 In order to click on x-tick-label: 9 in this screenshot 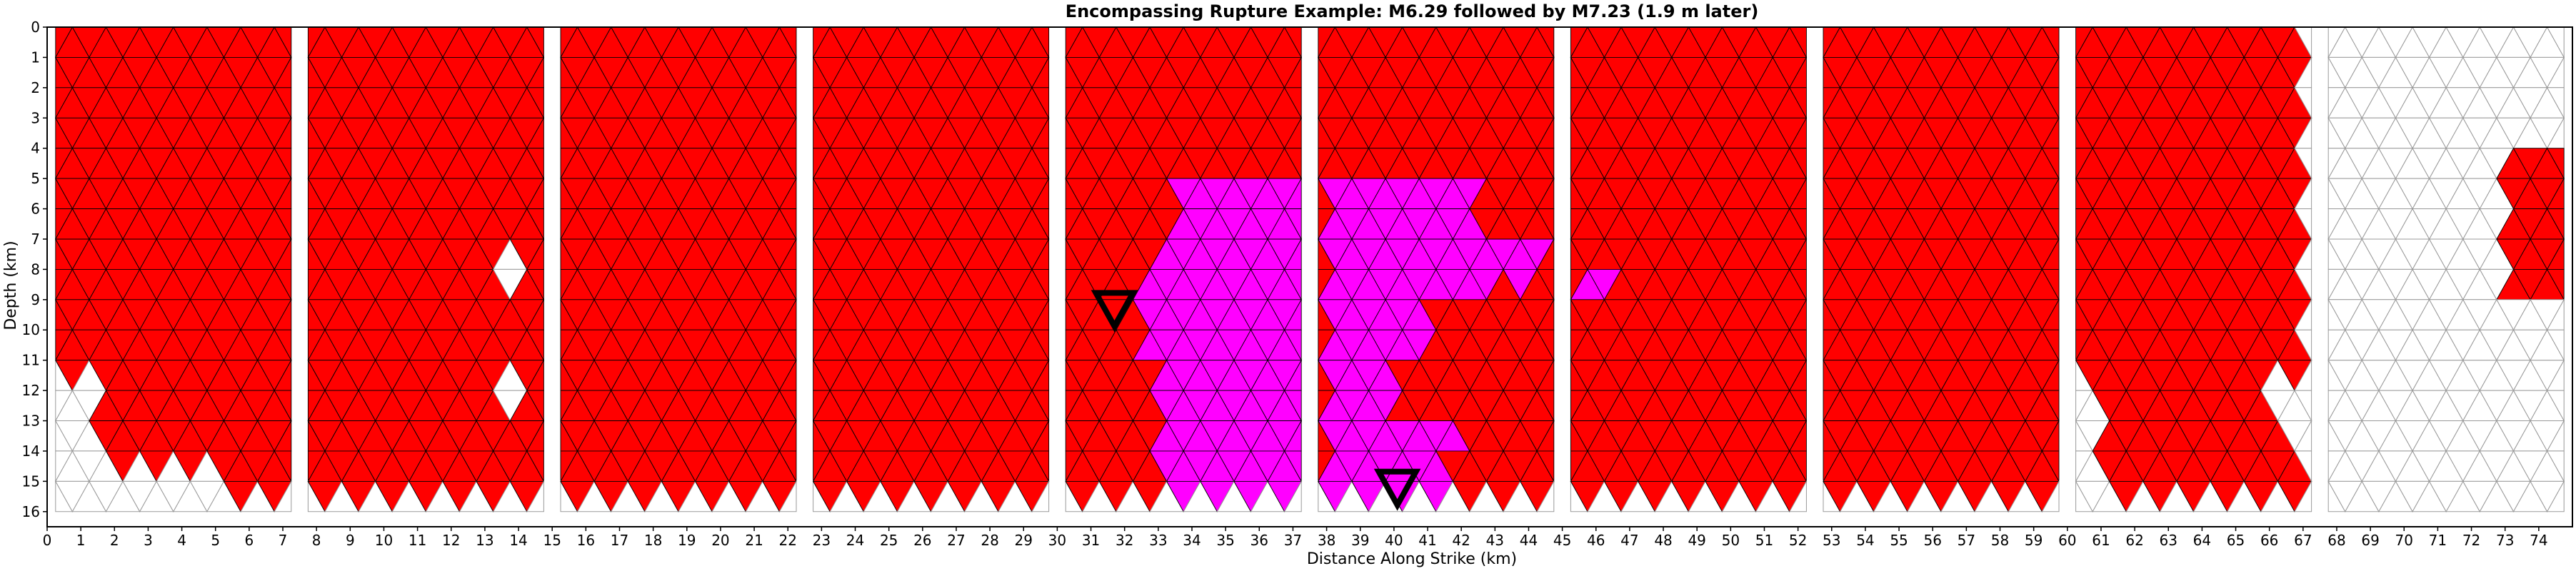, I will do `click(350, 540)`.